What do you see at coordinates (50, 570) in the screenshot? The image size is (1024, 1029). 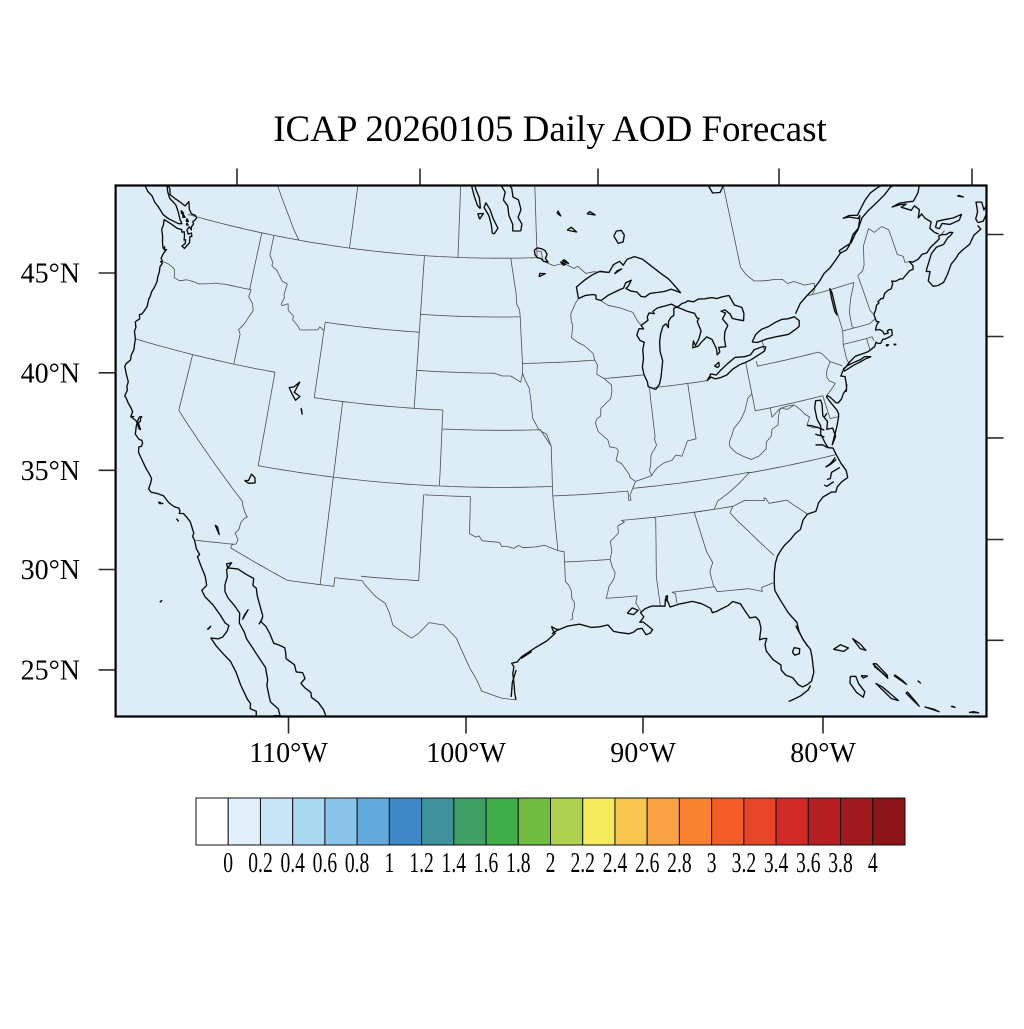 I see `svg-text: 30°N` at bounding box center [50, 570].